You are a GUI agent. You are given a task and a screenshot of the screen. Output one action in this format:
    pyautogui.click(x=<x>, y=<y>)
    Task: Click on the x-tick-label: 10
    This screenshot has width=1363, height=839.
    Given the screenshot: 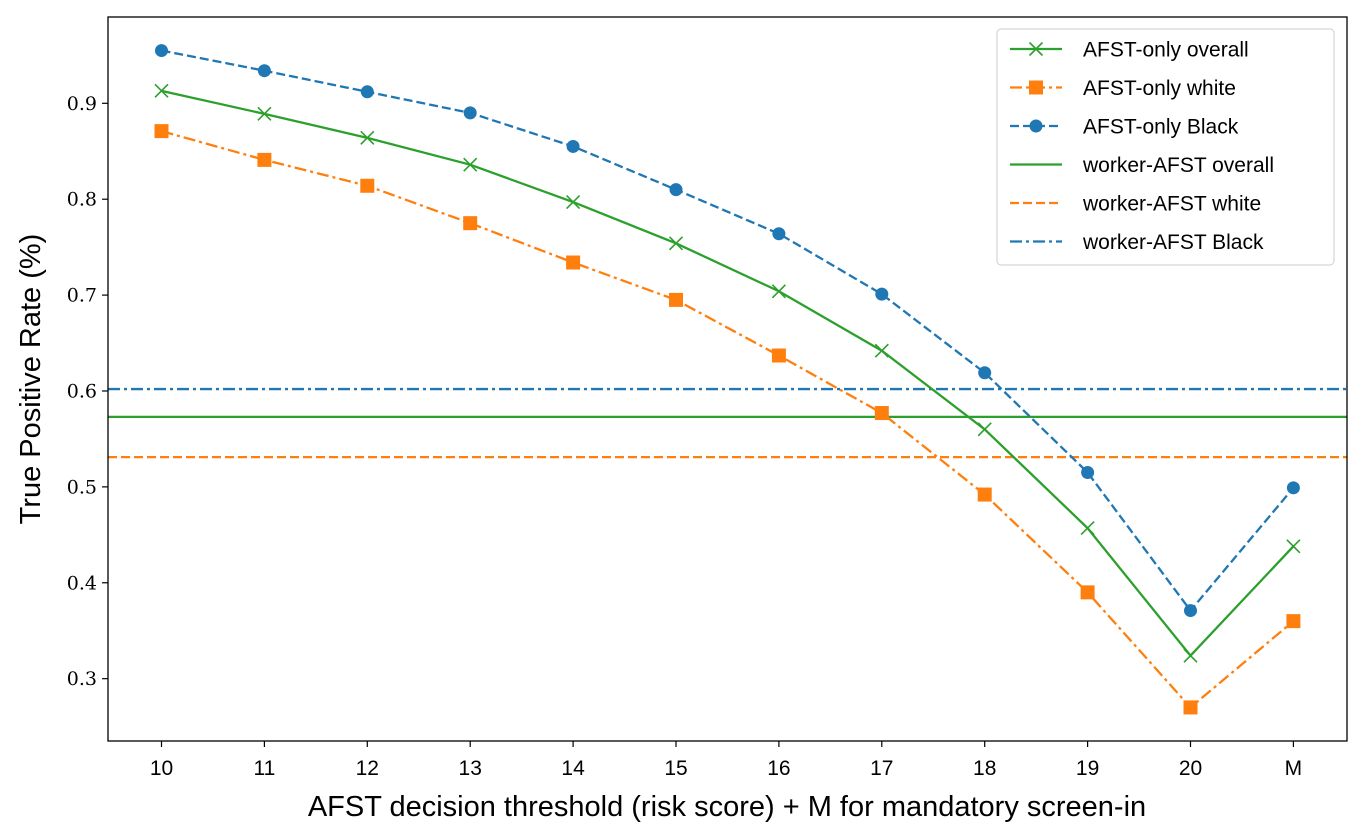 What is the action you would take?
    pyautogui.click(x=161, y=768)
    